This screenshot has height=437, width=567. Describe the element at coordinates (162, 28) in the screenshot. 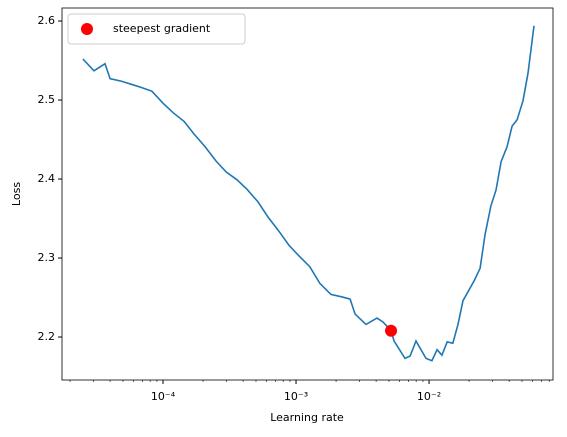

I see `legend-label: steepest gradient` at that location.